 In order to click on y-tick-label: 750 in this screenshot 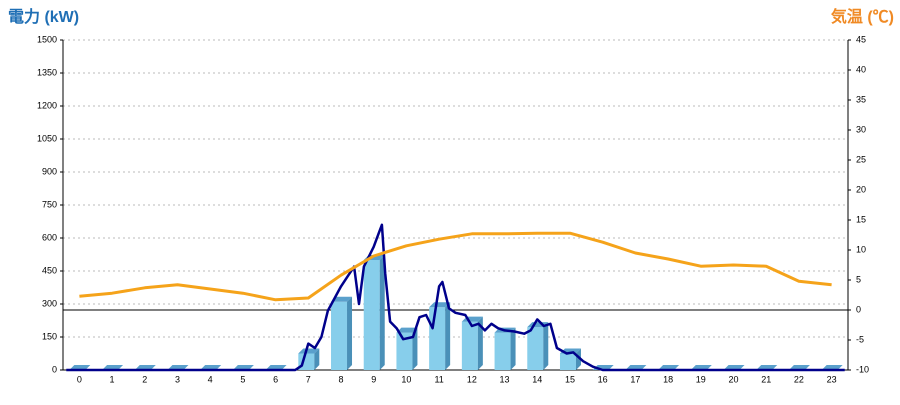, I will do `click(49, 204)`.